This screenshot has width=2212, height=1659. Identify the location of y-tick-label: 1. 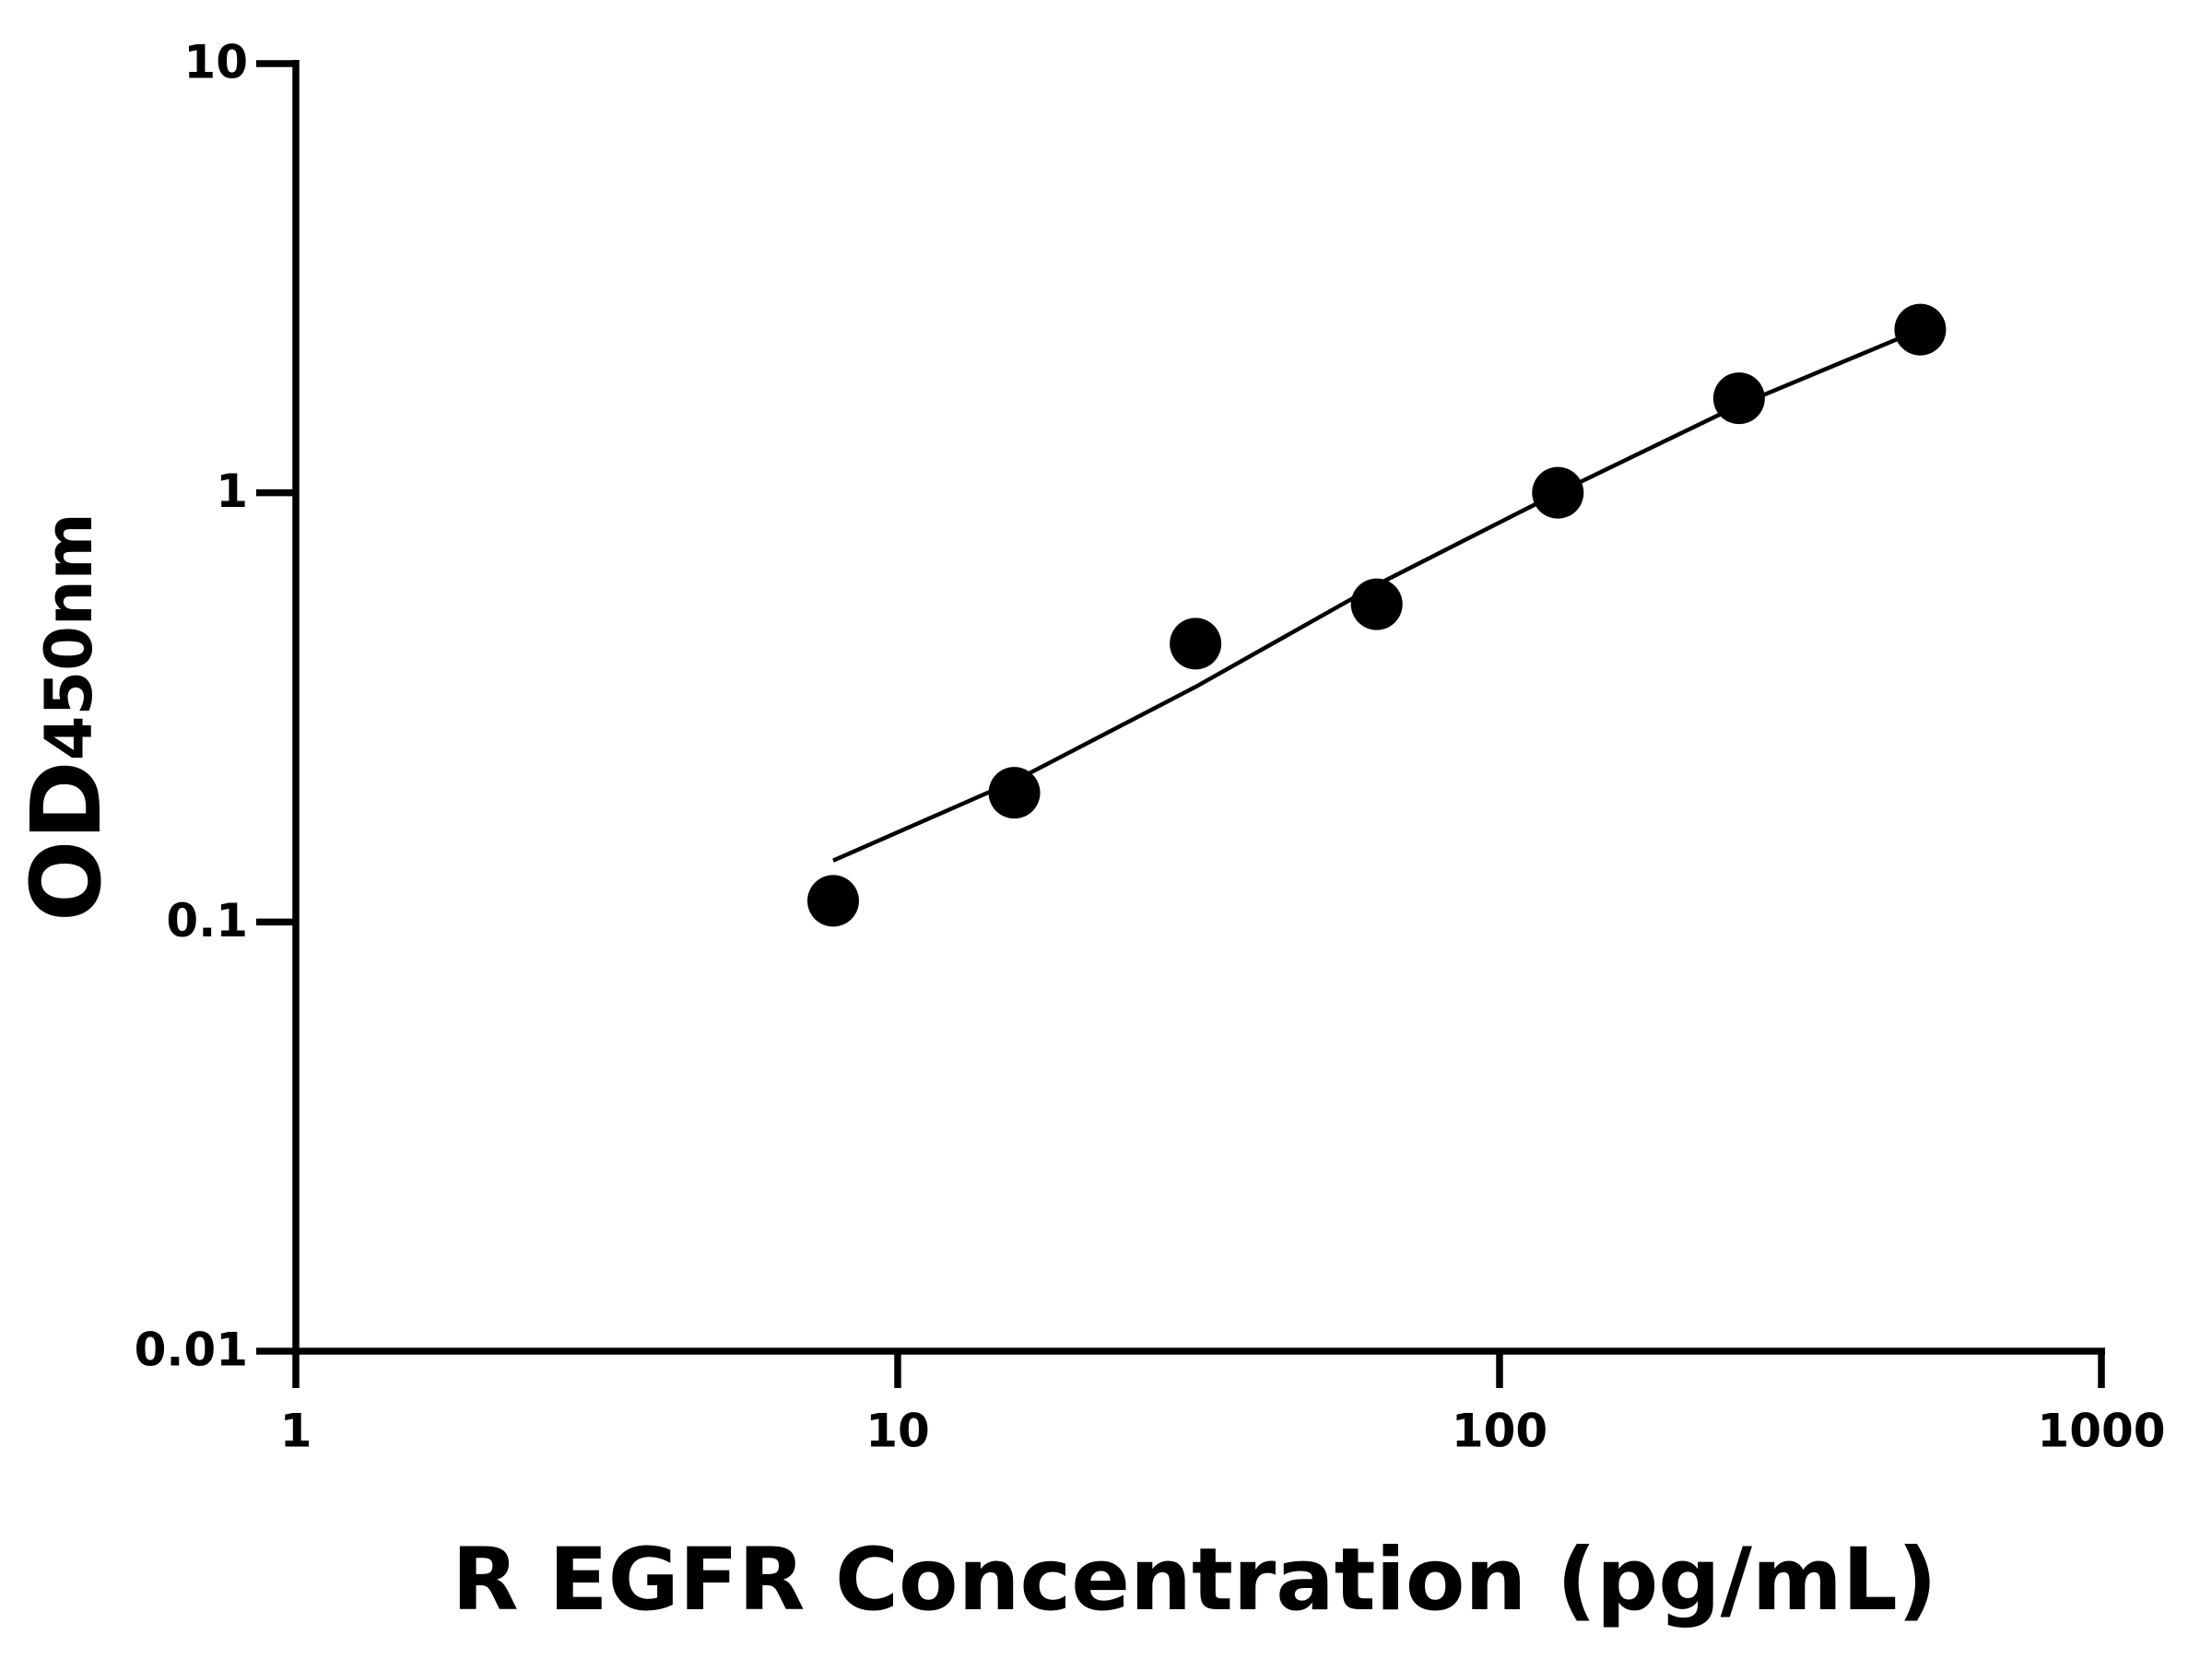
(232, 491).